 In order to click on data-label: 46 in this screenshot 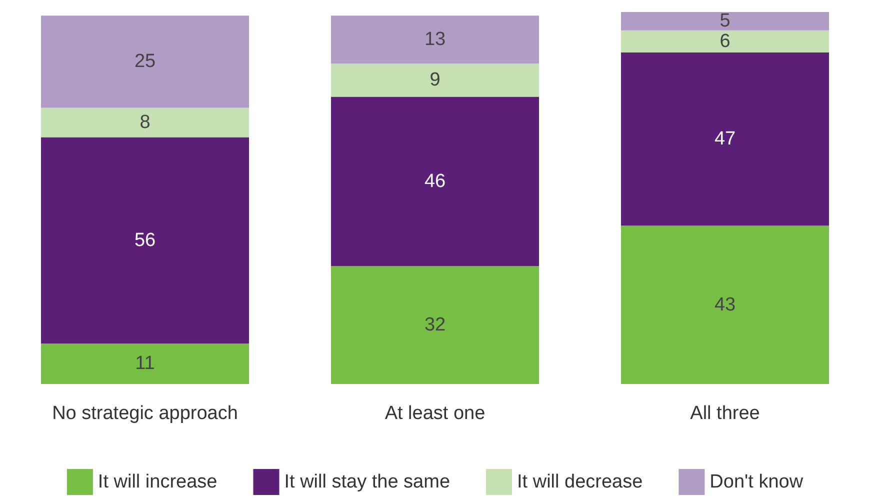, I will do `click(435, 181)`.